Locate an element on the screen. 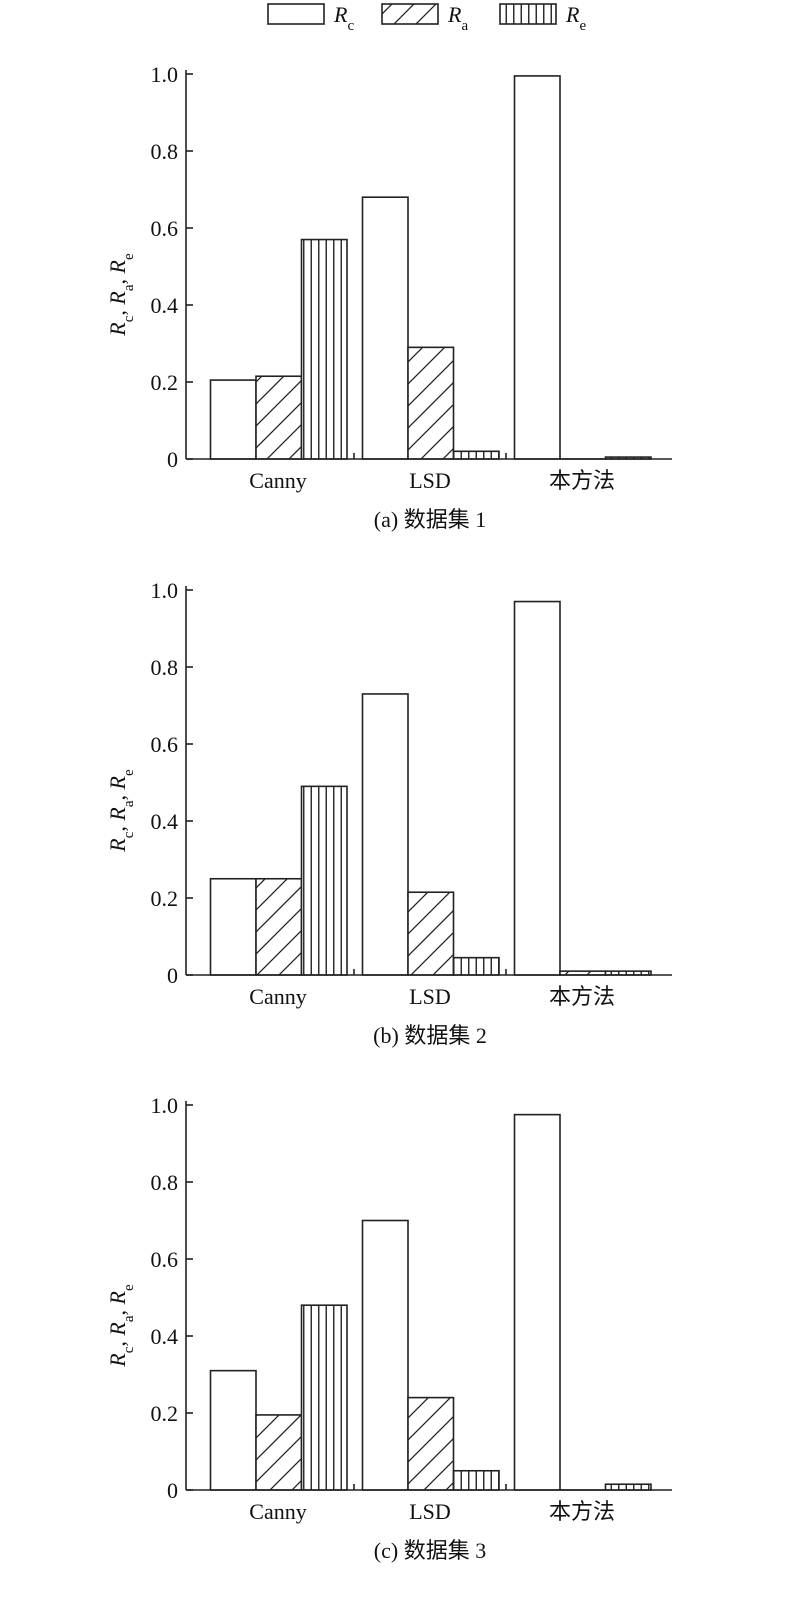 The image size is (800, 1615). legend-item-ra: Ra is located at coordinates (424, 18).